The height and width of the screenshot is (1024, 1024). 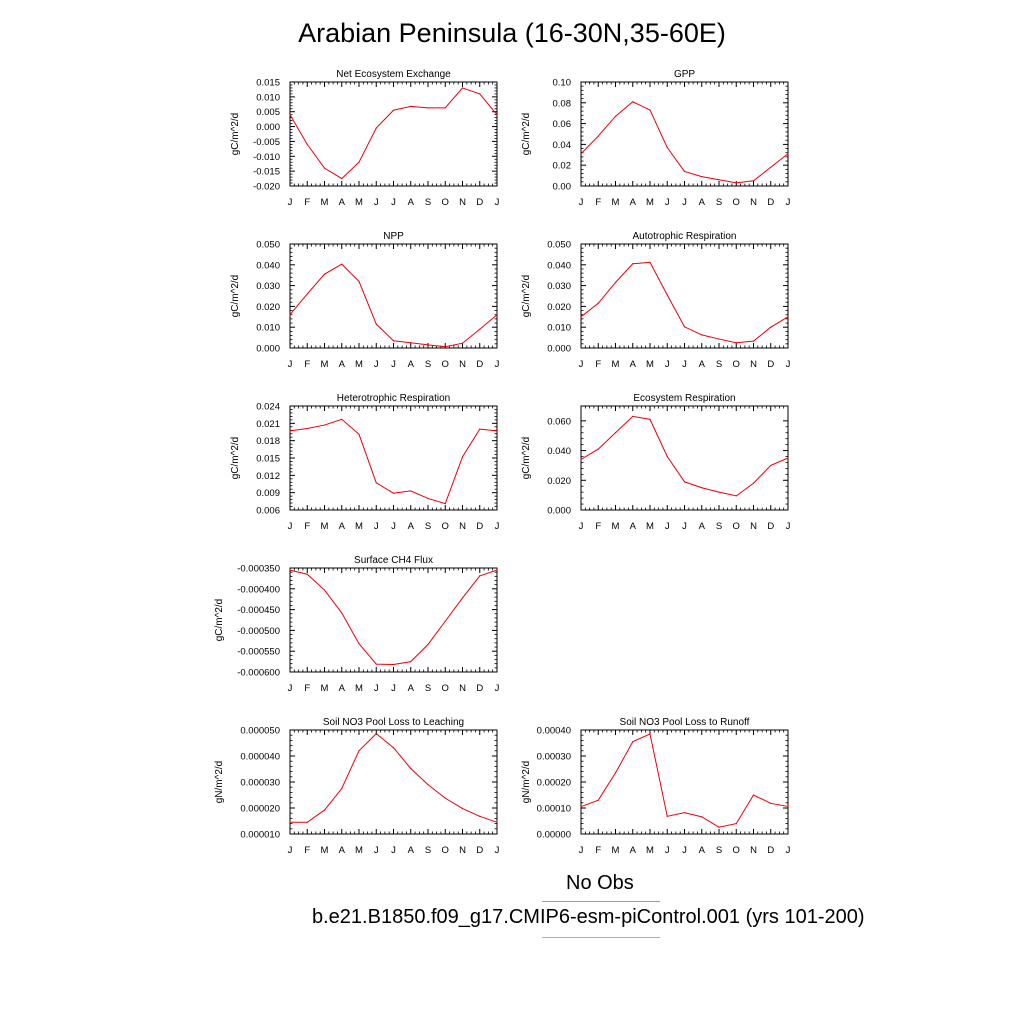 What do you see at coordinates (258, 589) in the screenshot?
I see `y-tick-label: -0.000400` at bounding box center [258, 589].